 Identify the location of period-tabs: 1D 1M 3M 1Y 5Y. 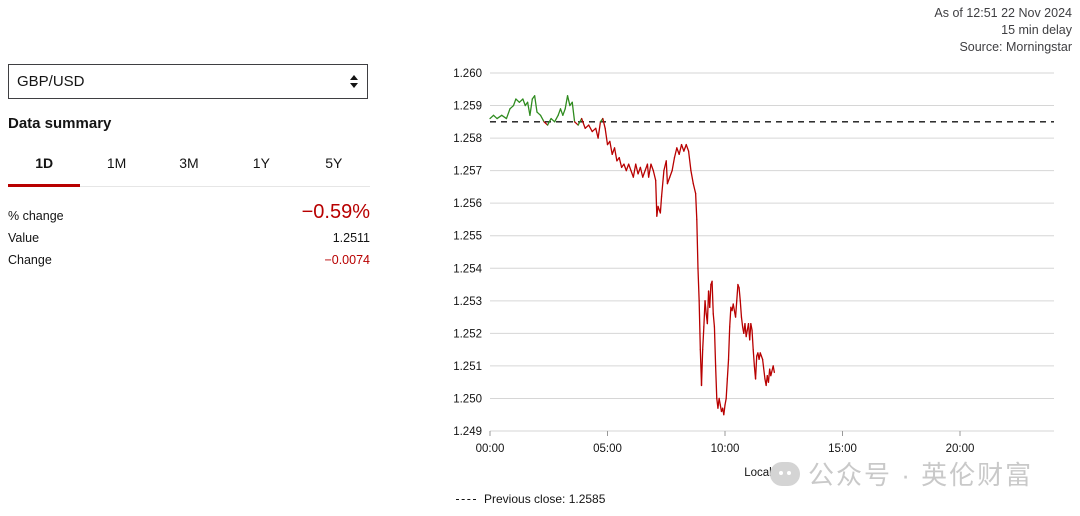
(189, 165).